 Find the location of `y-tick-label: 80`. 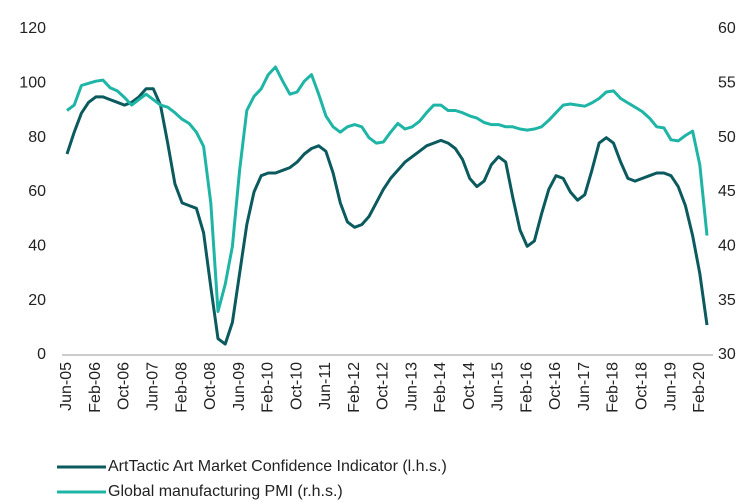

y-tick-label: 80 is located at coordinates (37, 137).